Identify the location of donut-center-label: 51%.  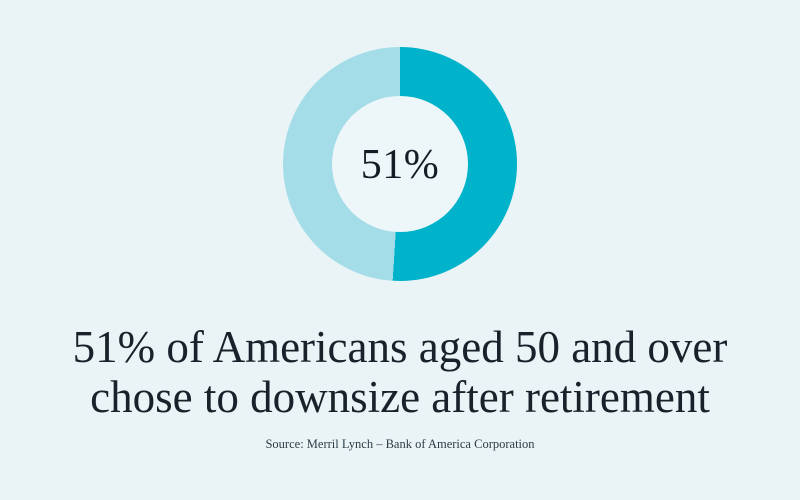
(400, 165).